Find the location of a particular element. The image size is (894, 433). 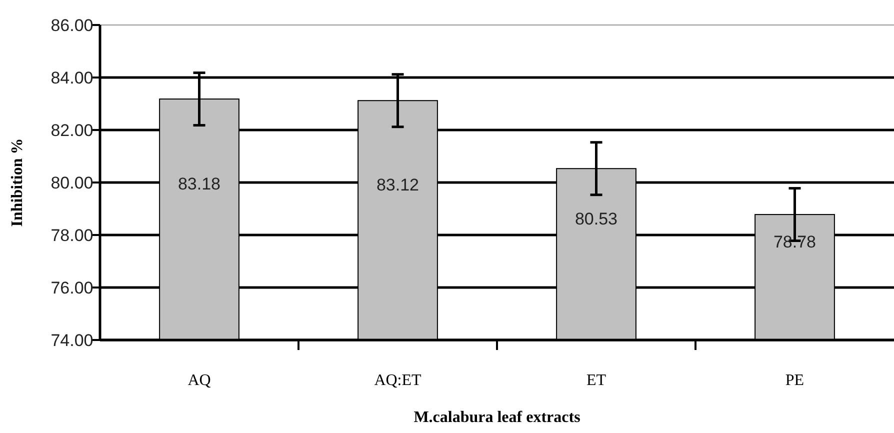

data-label: 83.18 is located at coordinates (199, 184).